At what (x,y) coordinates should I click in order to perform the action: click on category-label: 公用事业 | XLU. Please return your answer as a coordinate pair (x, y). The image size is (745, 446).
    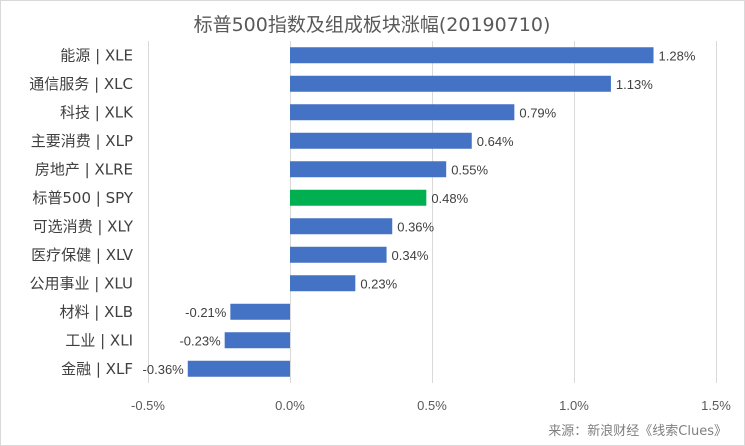
    Looking at the image, I should click on (81, 283).